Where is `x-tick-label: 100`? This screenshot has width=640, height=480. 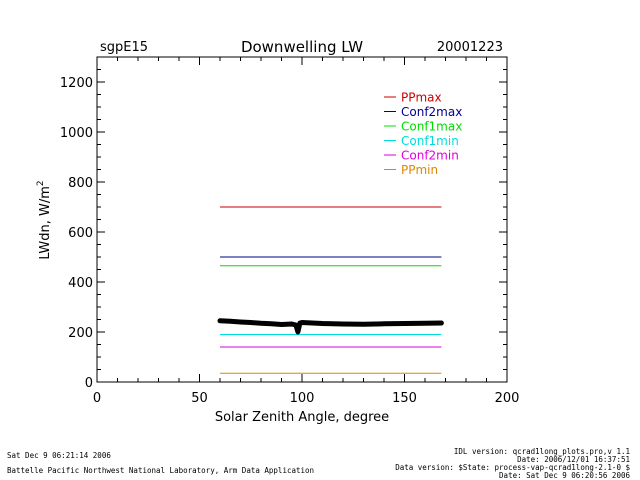 x-tick-label: 100 is located at coordinates (302, 398).